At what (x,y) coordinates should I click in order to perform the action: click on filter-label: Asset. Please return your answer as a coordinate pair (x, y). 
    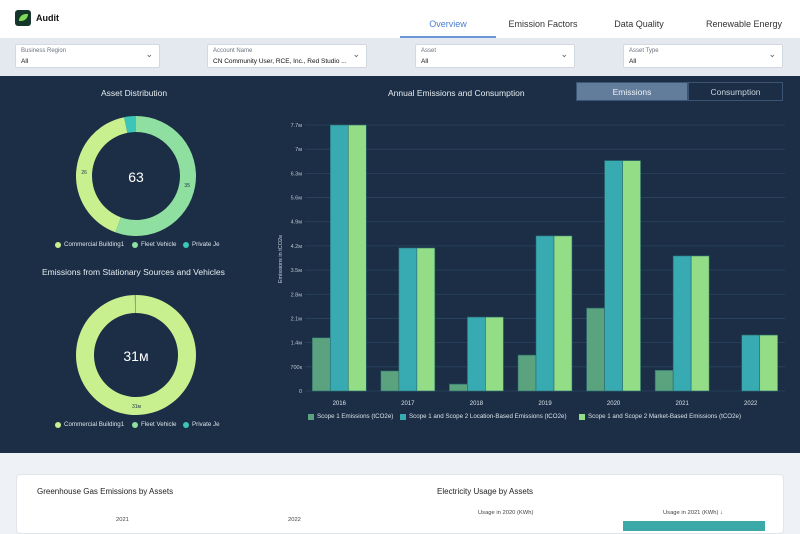
    Looking at the image, I should click on (429, 51).